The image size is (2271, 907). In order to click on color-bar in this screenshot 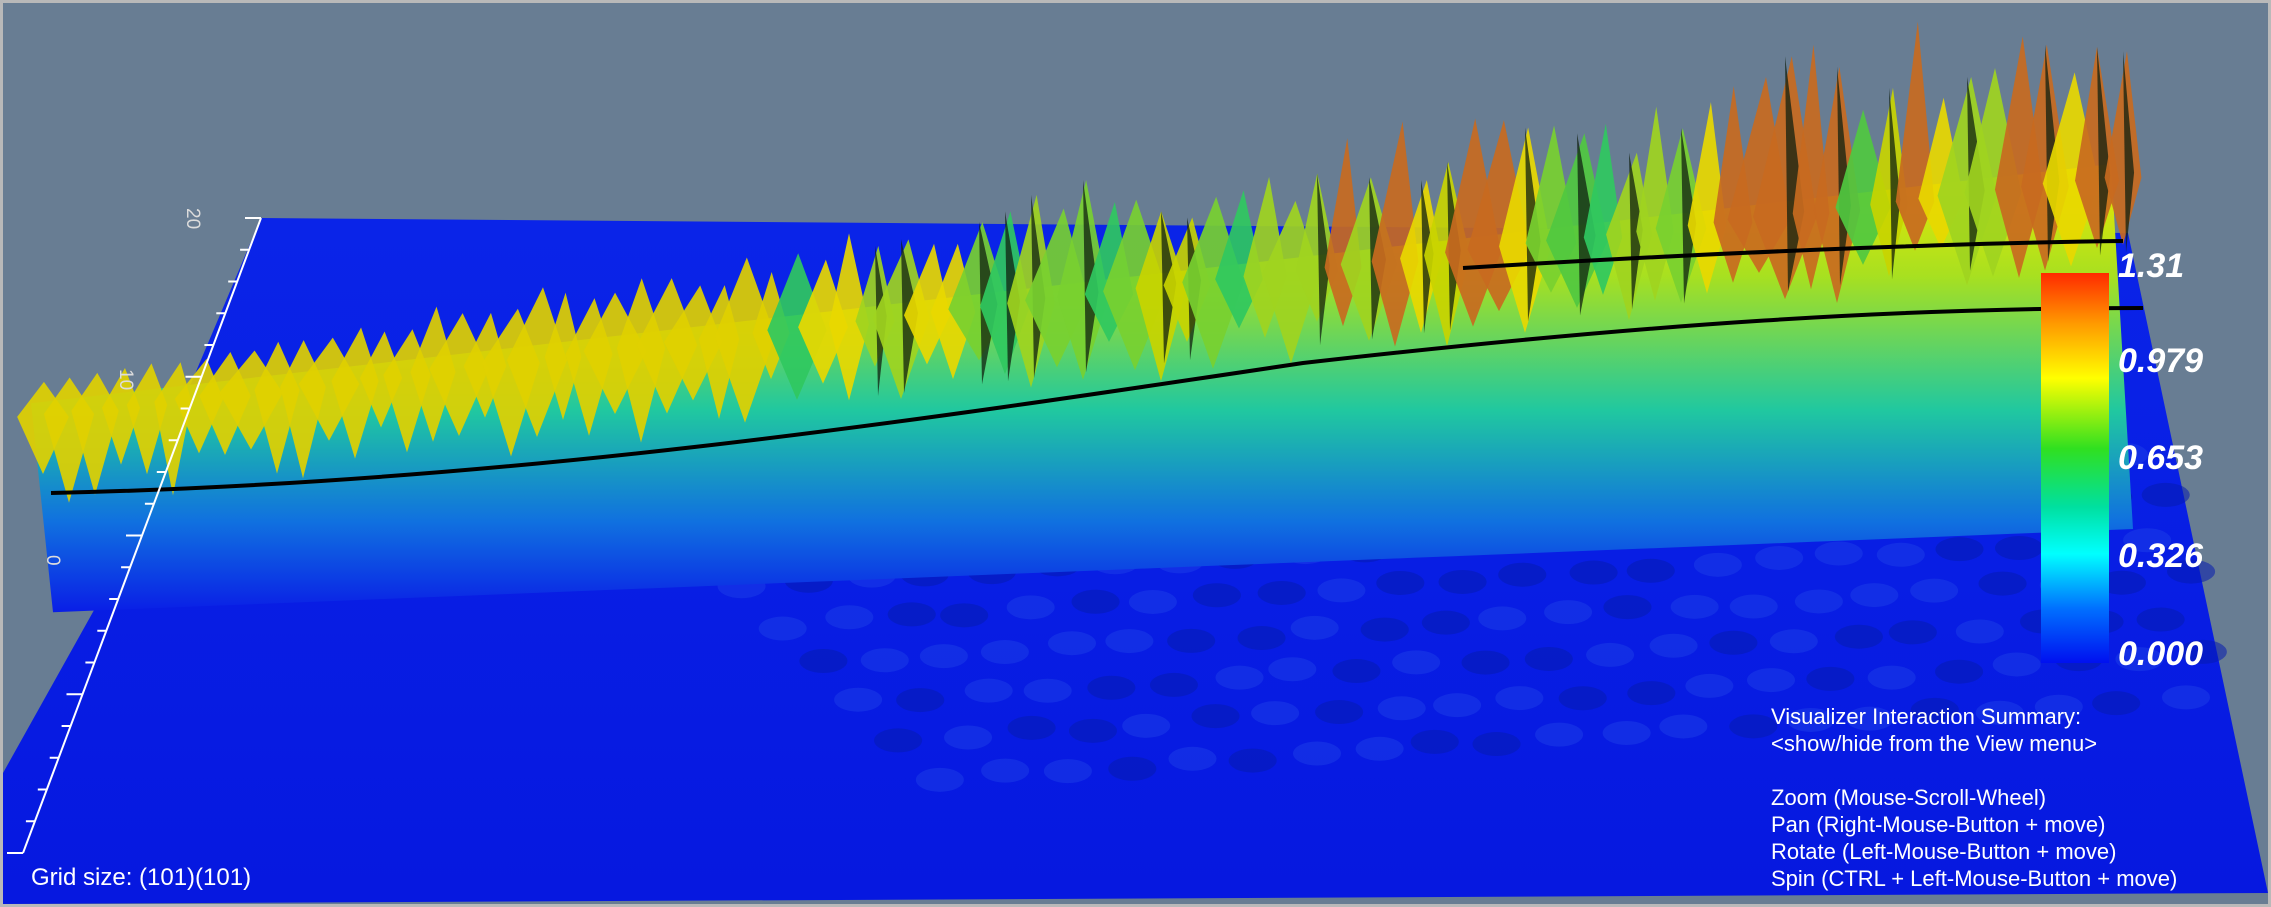, I will do `click(2075, 468)`.